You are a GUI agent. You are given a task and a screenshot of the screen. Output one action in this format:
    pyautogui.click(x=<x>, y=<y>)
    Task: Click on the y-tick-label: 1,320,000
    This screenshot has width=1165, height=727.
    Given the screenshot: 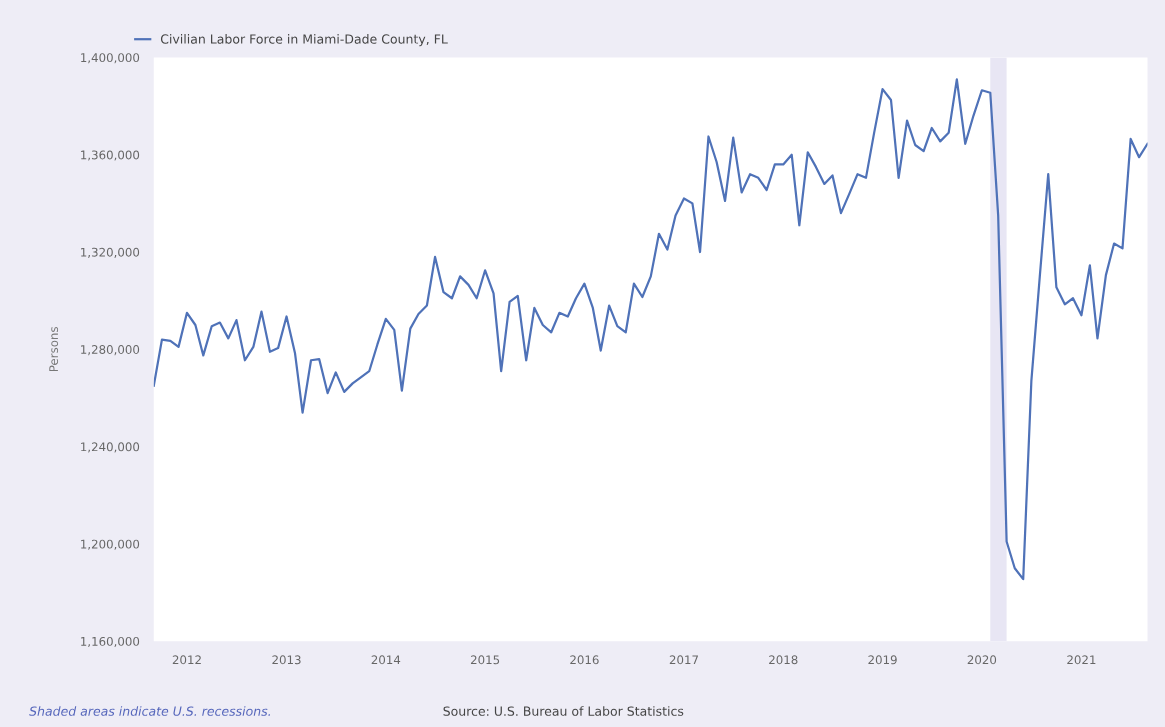 What is the action you would take?
    pyautogui.click(x=110, y=252)
    